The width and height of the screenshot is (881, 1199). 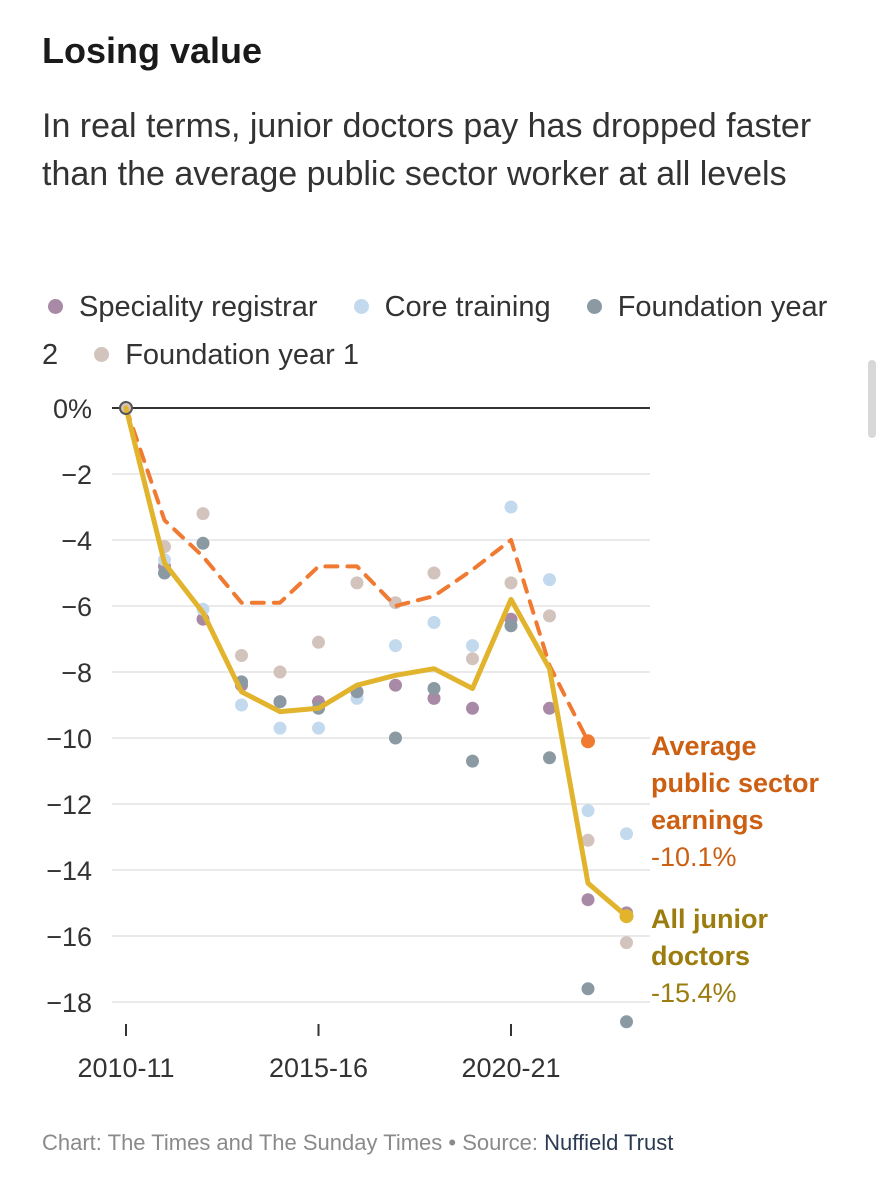 I want to click on public-sector-annotation: Average public sector earnings -10.1%, so click(x=735, y=801).